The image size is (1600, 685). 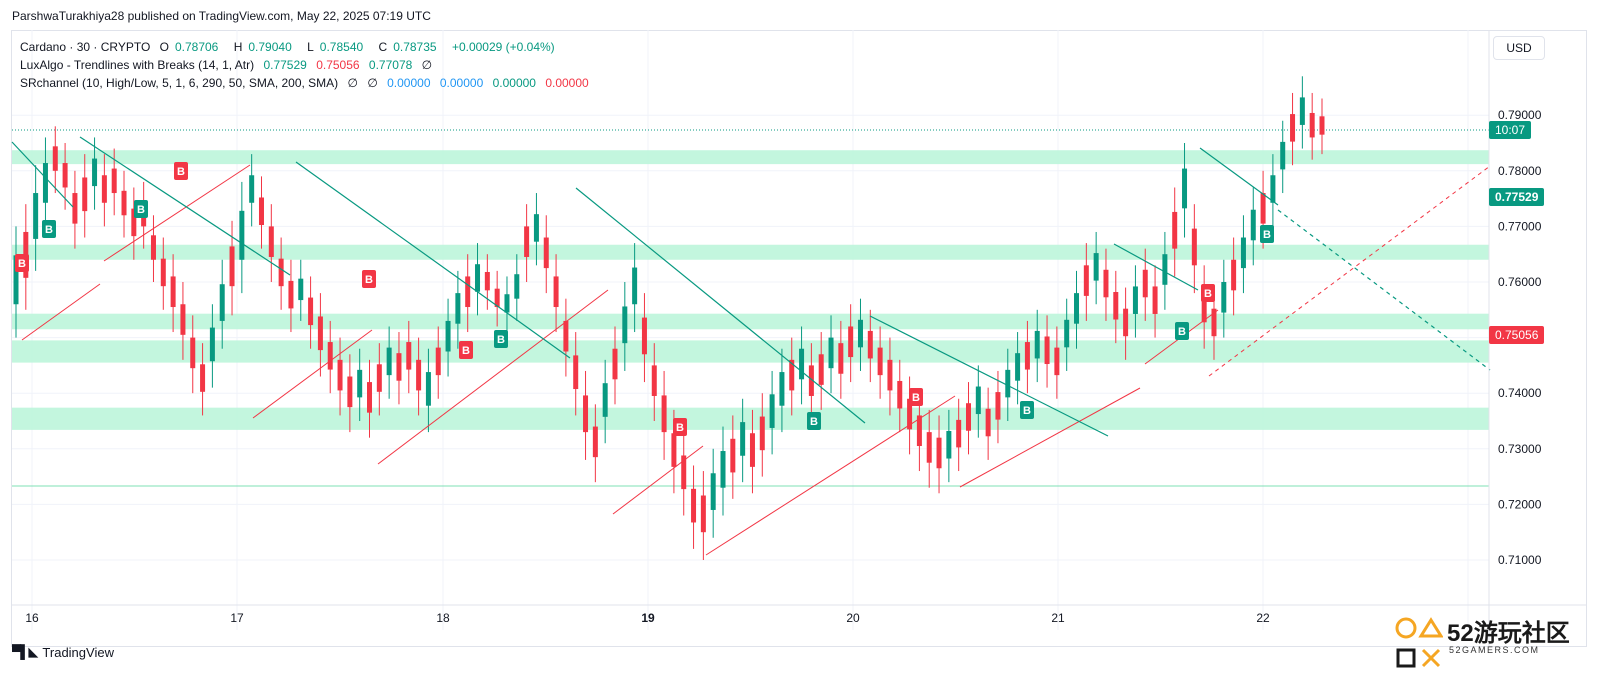 What do you see at coordinates (720, 305) in the screenshot?
I see `resistance-trendline` at bounding box center [720, 305].